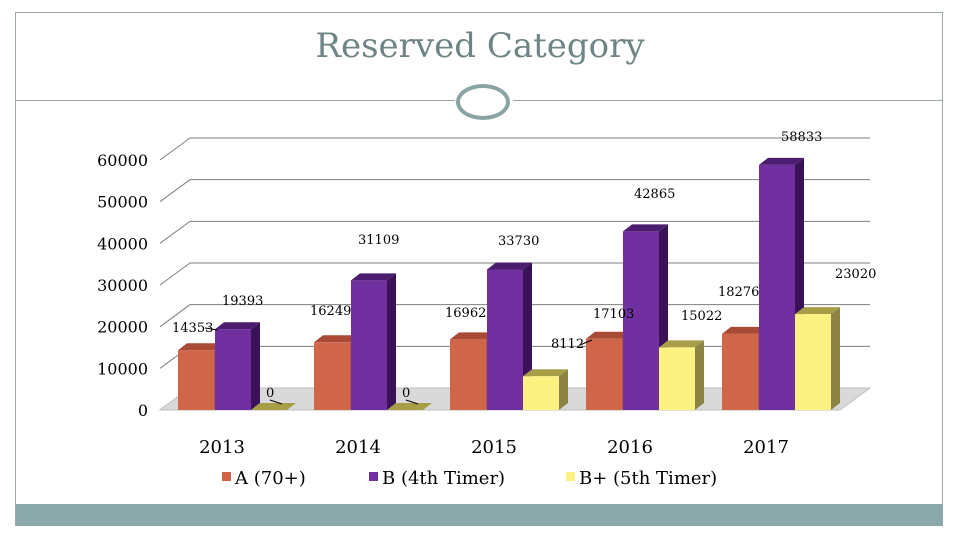  What do you see at coordinates (122, 202) in the screenshot?
I see `y-tick-label: 50000` at bounding box center [122, 202].